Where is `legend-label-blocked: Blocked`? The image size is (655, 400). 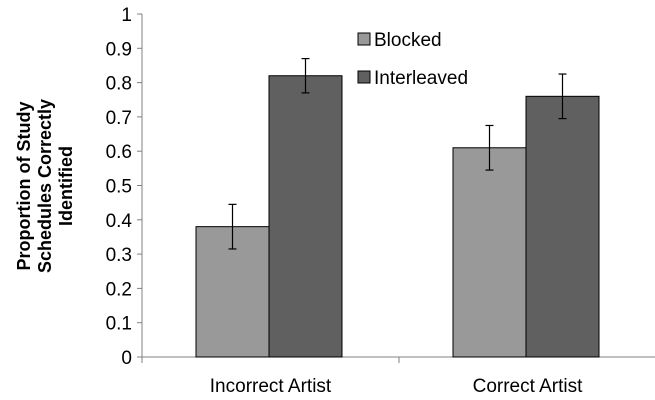 legend-label-blocked: Blocked is located at coordinates (408, 40).